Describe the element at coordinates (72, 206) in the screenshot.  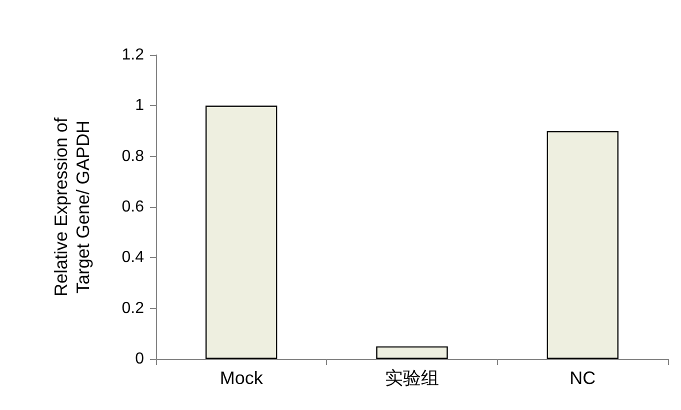
I see `y-axis-title: Relative Expression of Target Gene/ GAPDH` at that location.